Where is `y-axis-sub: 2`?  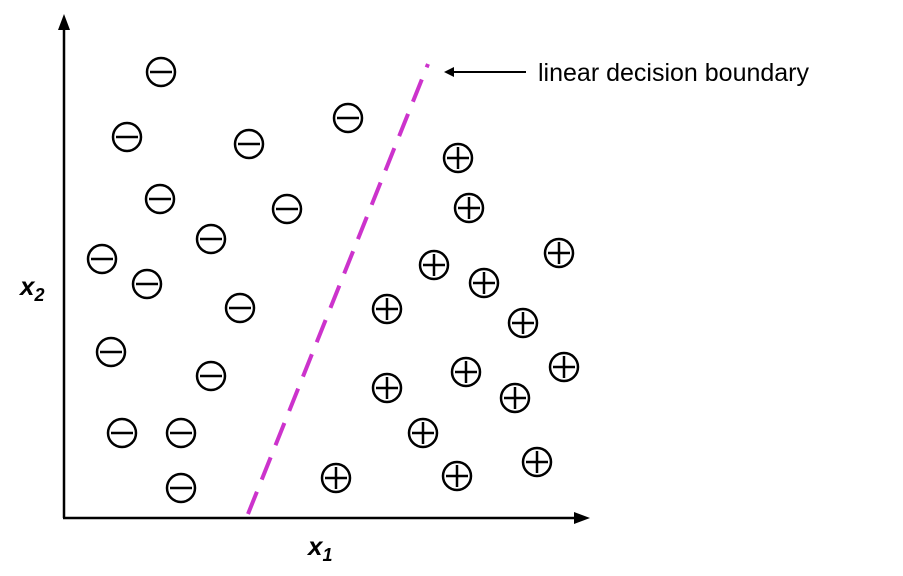
y-axis-sub: 2 is located at coordinates (38, 295).